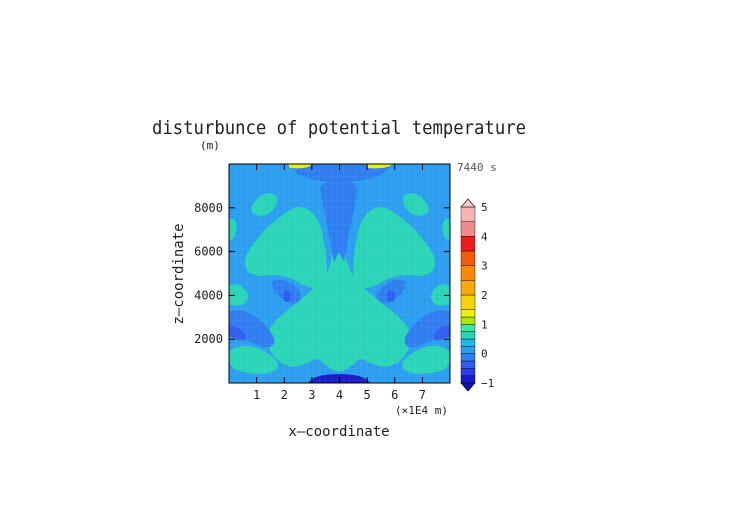 The width and height of the screenshot is (752, 532). Describe the element at coordinates (468, 387) in the screenshot. I see `colorbar-under-triangle` at that location.